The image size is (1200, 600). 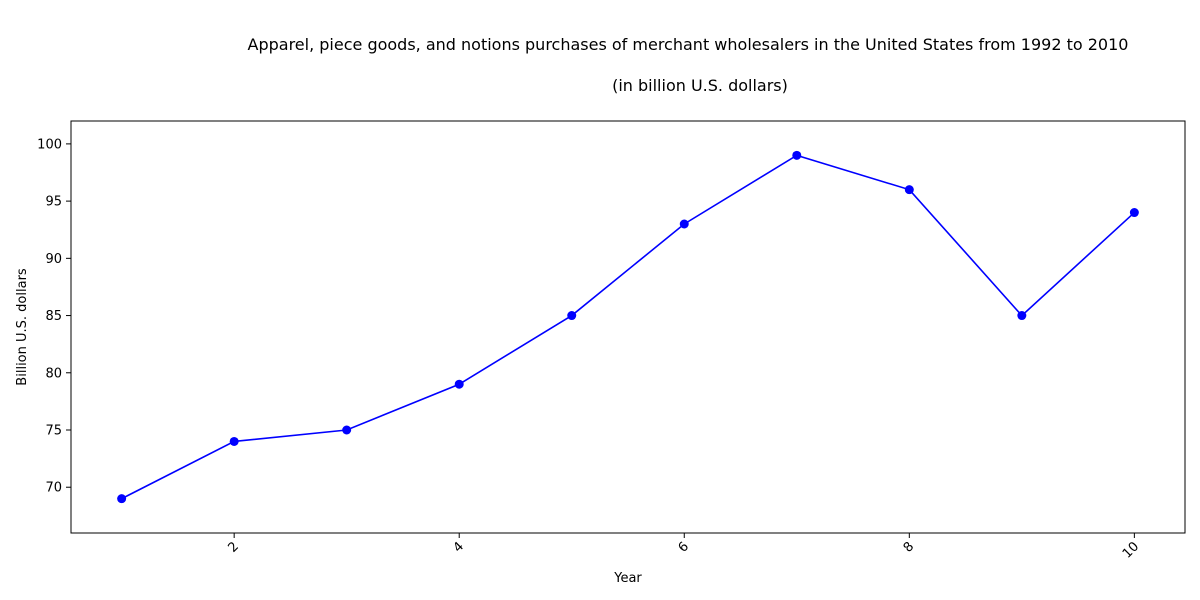 I want to click on chart-subtitle: (in billion U.S. dollars), so click(x=700, y=85).